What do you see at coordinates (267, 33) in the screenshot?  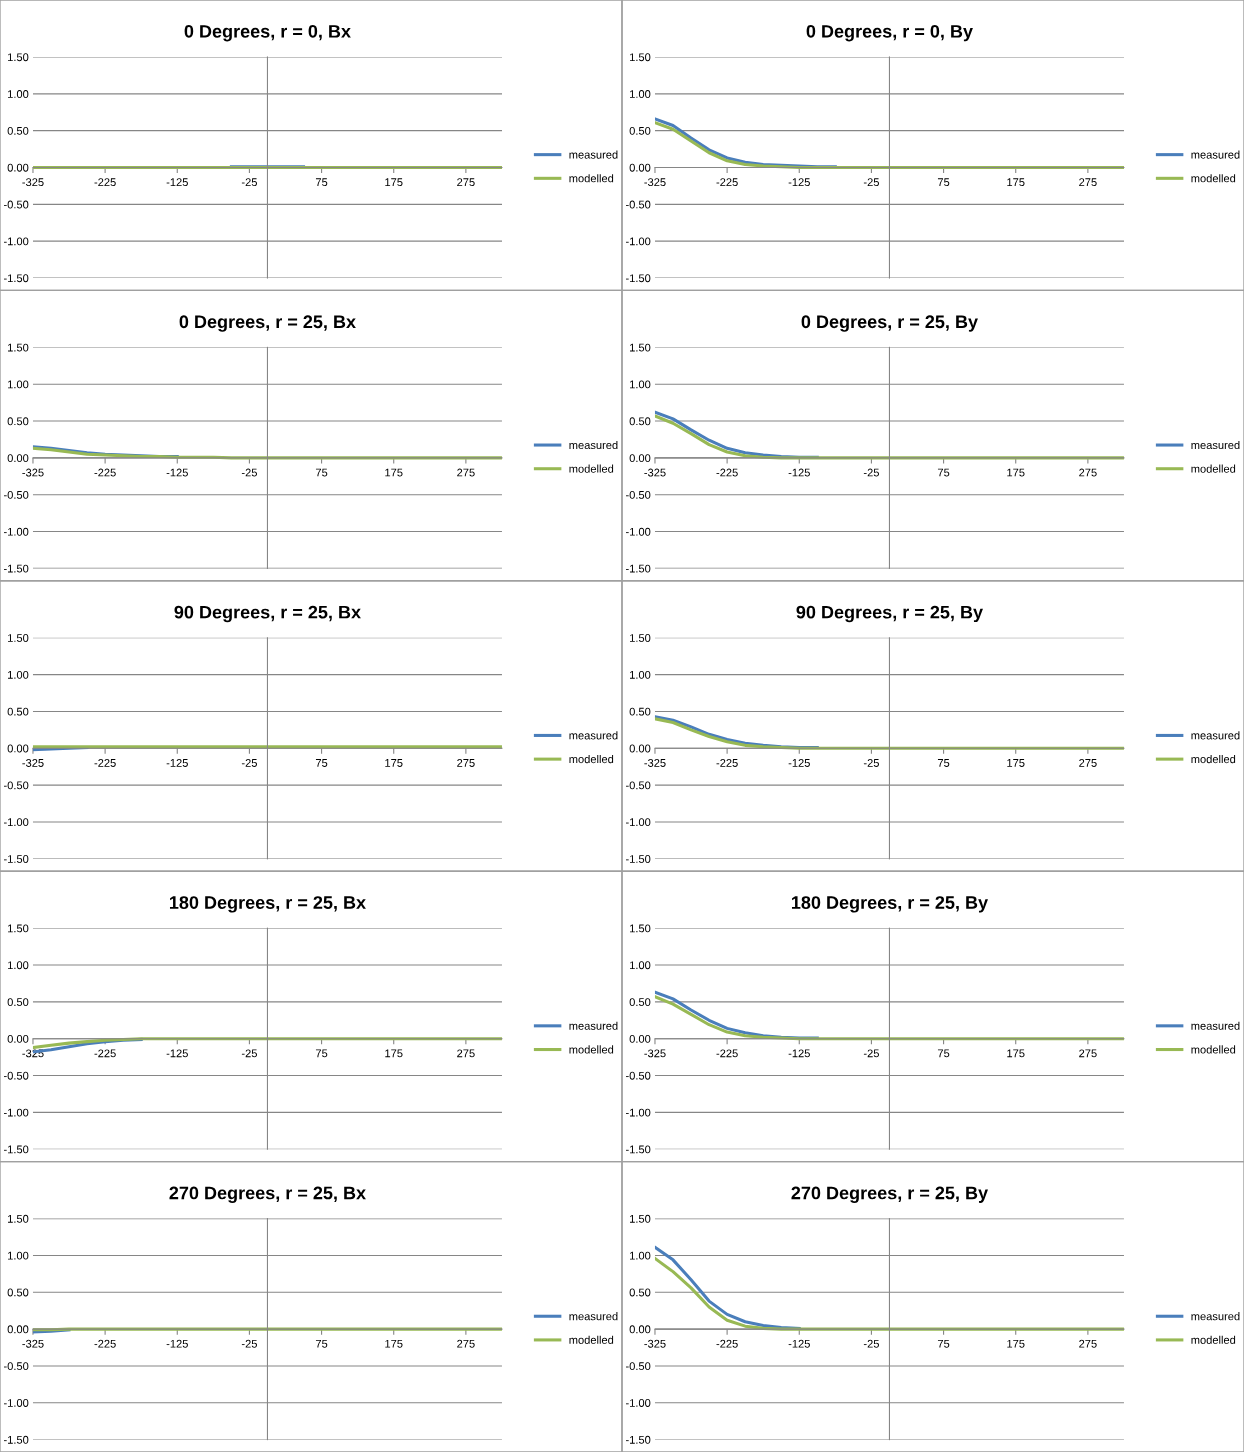 I see `chart-title: 0 Degrees, r = 0, Bx` at bounding box center [267, 33].